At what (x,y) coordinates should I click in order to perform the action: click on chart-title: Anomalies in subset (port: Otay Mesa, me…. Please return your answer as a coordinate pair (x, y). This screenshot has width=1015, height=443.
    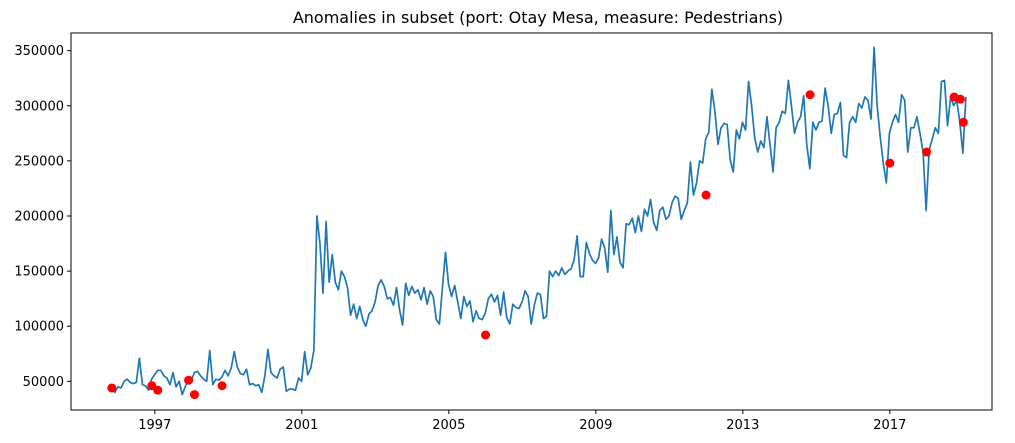
    Looking at the image, I should click on (538, 17).